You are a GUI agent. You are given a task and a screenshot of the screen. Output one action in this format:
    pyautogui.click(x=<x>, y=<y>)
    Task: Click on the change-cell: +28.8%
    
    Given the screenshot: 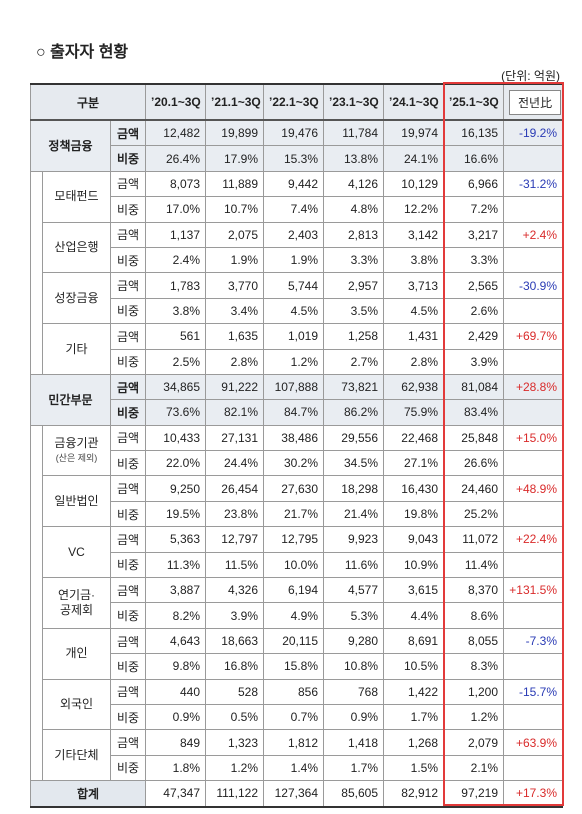 What is the action you would take?
    pyautogui.click(x=533, y=387)
    